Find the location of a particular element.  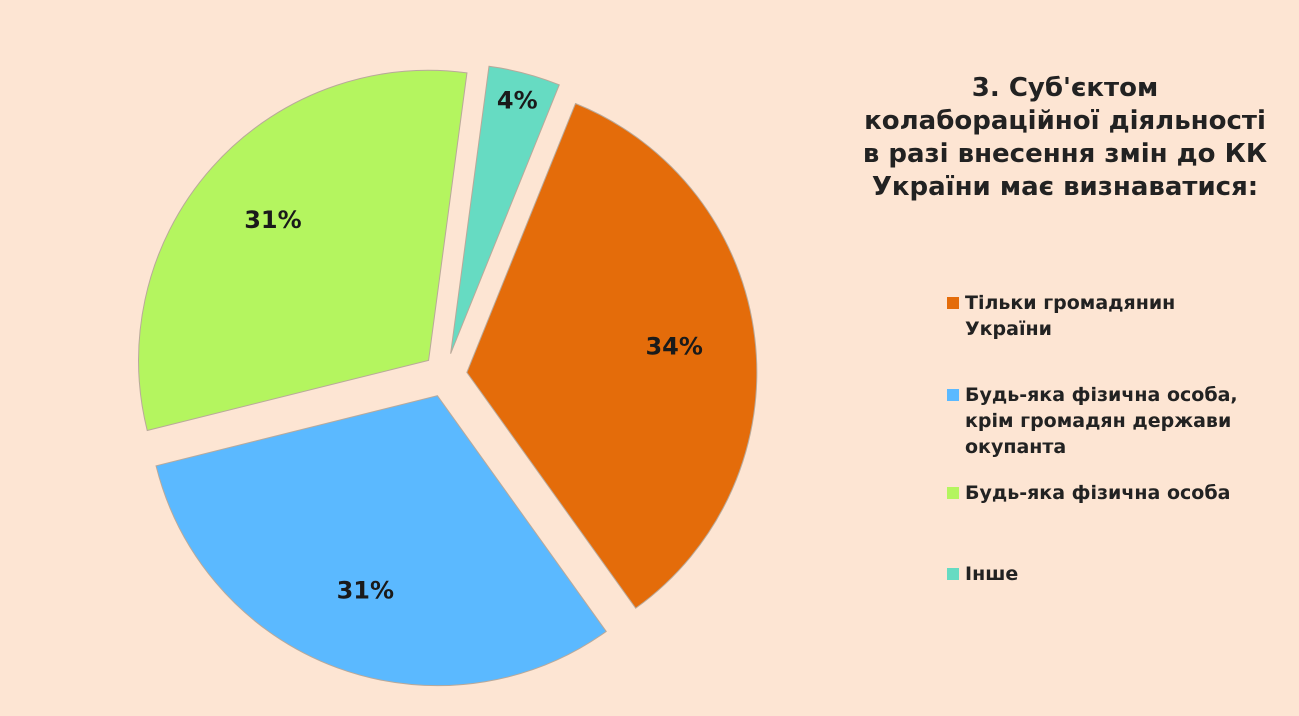

legend-label: Тільки громадянин України is located at coordinates (1070, 316).